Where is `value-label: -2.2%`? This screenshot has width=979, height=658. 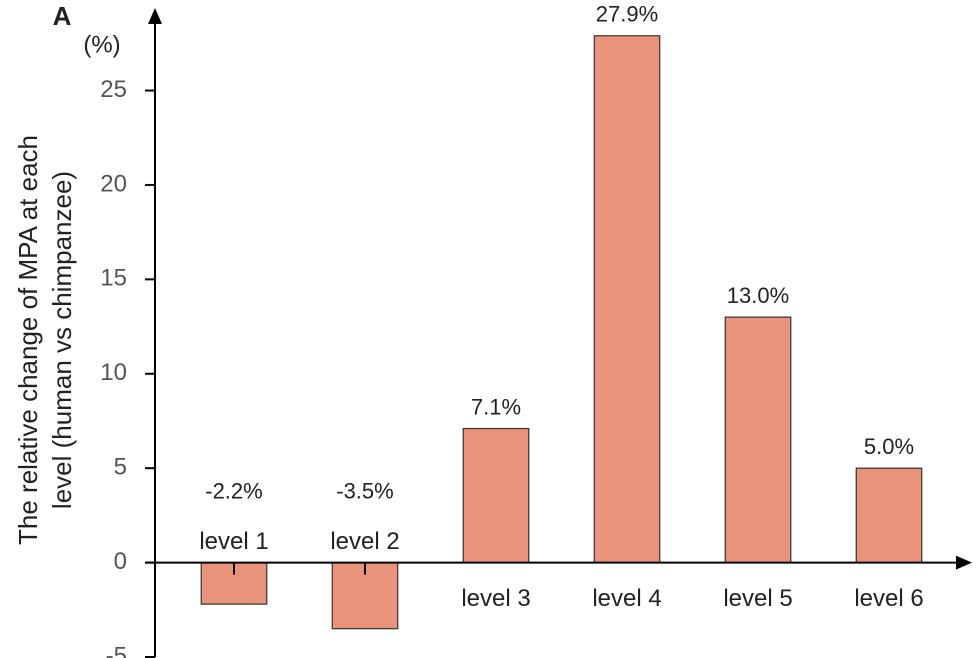
value-label: -2.2% is located at coordinates (233, 490).